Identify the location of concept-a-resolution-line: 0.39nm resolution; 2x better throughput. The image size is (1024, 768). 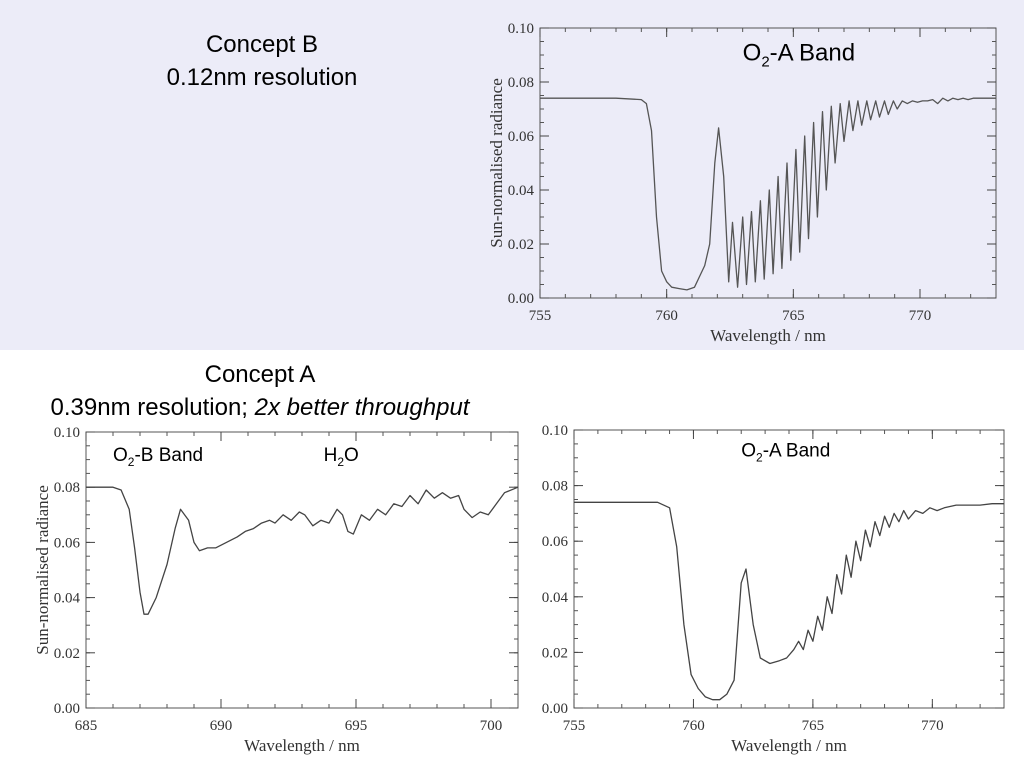
(260, 407).